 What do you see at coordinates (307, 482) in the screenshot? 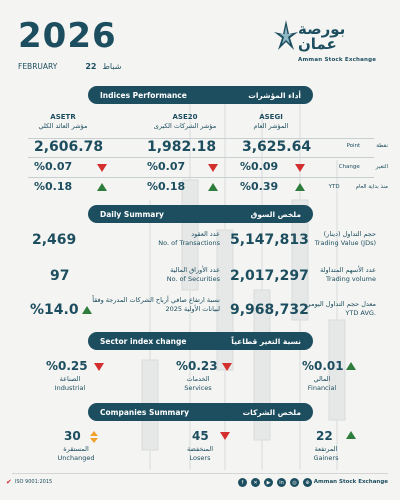
I see `web-icon: ⊕` at bounding box center [307, 482].